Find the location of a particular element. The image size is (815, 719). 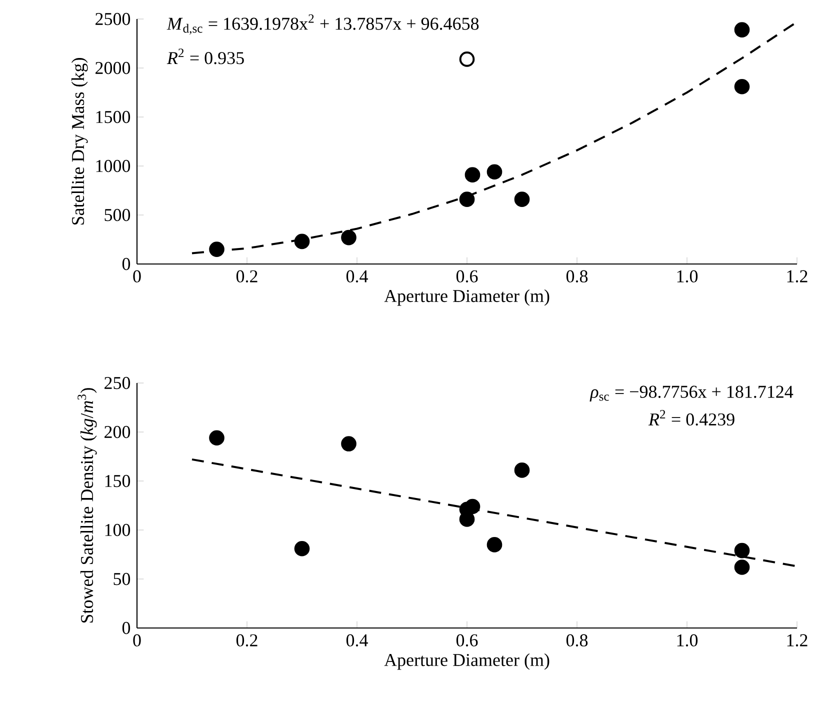

y-tick-label: 50 is located at coordinates (122, 579).